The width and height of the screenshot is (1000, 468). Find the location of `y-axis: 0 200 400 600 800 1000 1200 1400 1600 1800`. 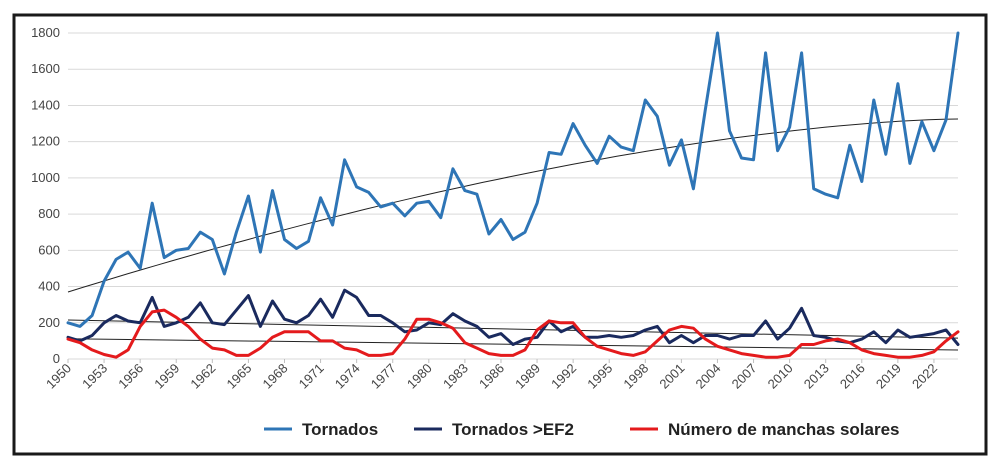

y-axis: 0 200 400 600 800 1000 1200 1400 1600 1800 is located at coordinates (45, 195).